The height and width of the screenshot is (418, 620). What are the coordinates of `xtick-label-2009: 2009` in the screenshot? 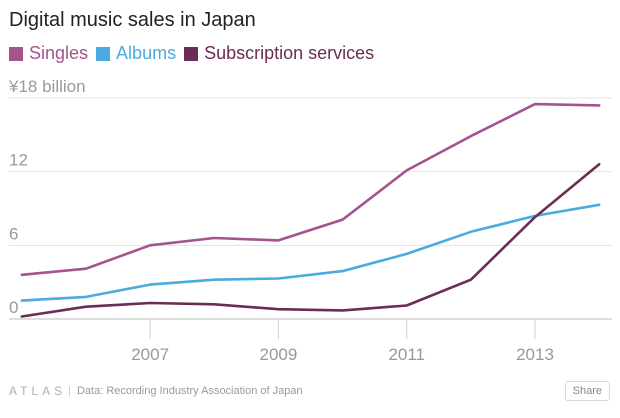 It's located at (279, 354).